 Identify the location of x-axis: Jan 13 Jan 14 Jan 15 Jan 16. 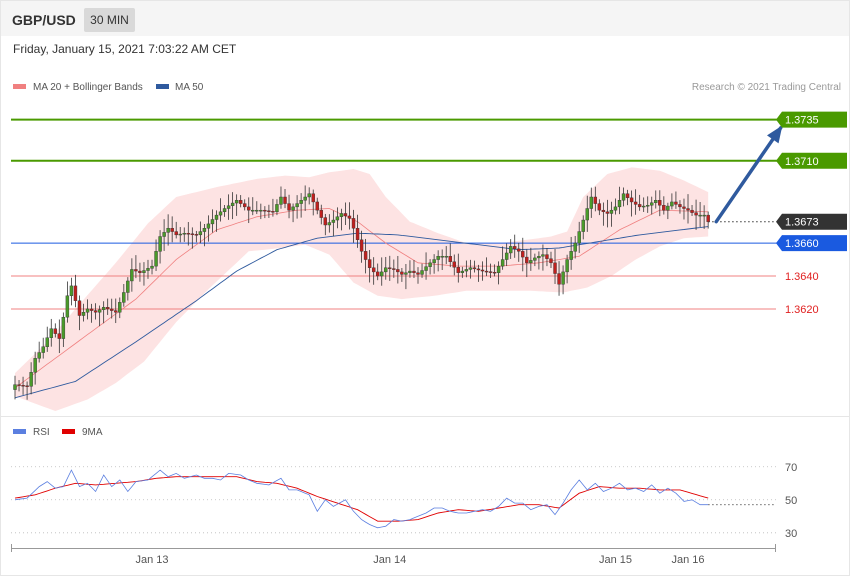
(393, 555).